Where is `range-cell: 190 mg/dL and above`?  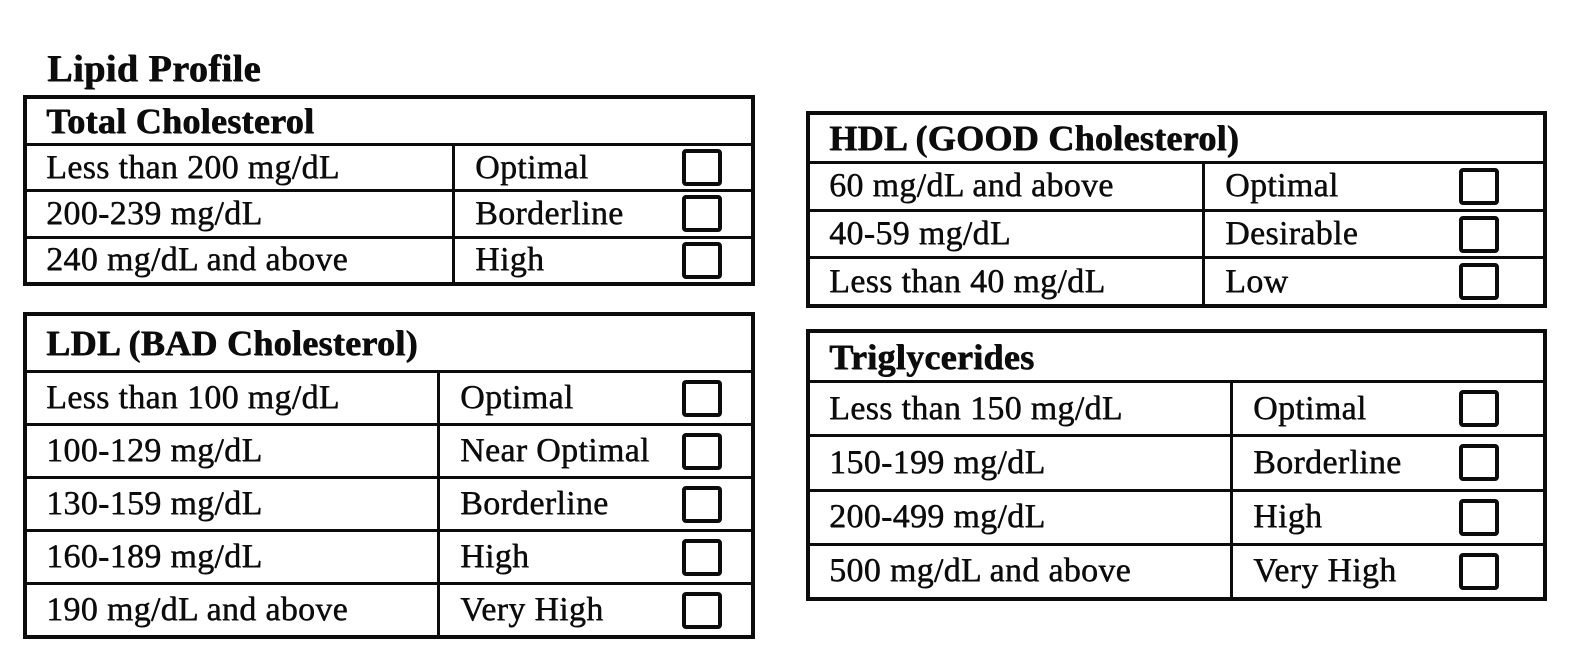 range-cell: 190 mg/dL and above is located at coordinates (233, 610).